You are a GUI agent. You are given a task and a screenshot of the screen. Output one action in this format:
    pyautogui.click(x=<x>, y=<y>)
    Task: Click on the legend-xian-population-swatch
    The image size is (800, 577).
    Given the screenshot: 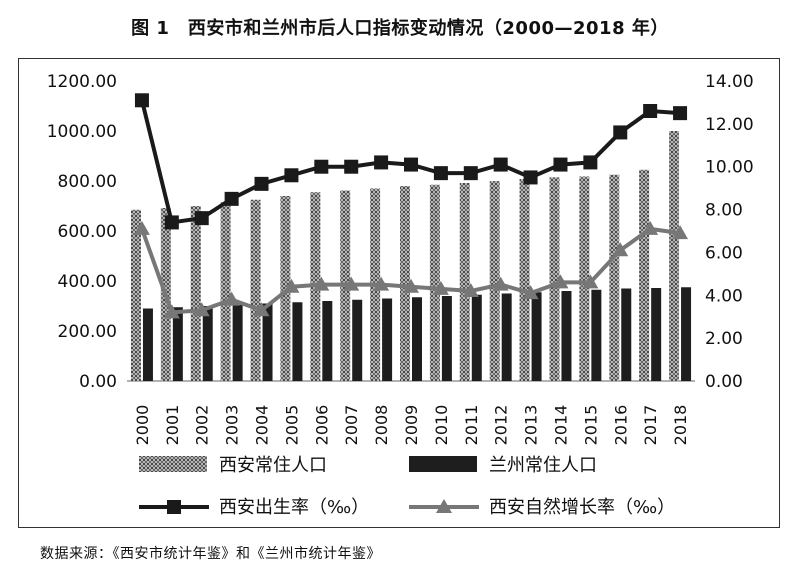 What is the action you would take?
    pyautogui.click(x=173, y=464)
    